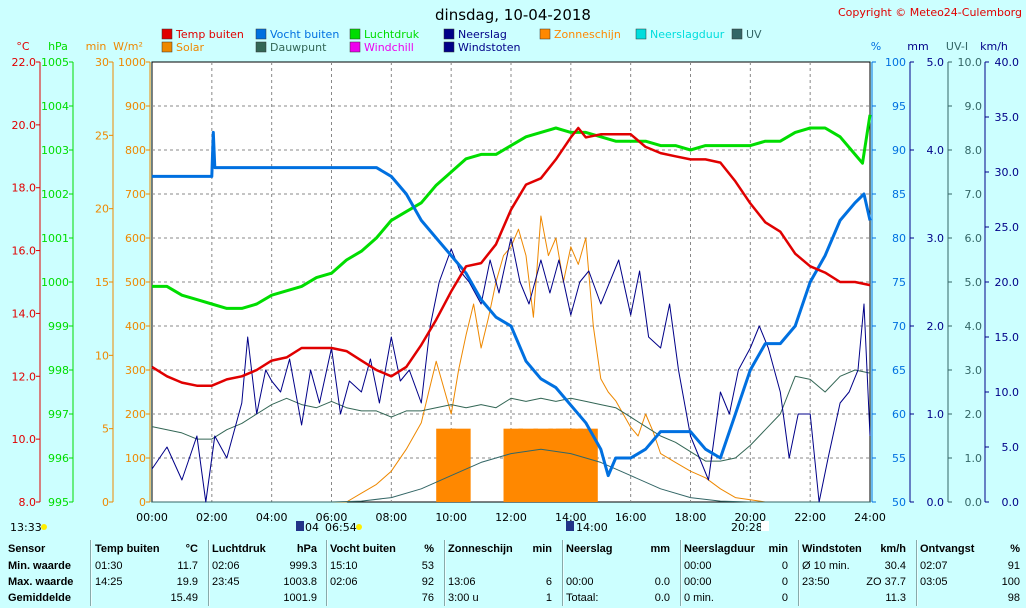  Describe the element at coordinates (719, 549) in the screenshot. I see `table-cell: Neerslagduur` at that location.